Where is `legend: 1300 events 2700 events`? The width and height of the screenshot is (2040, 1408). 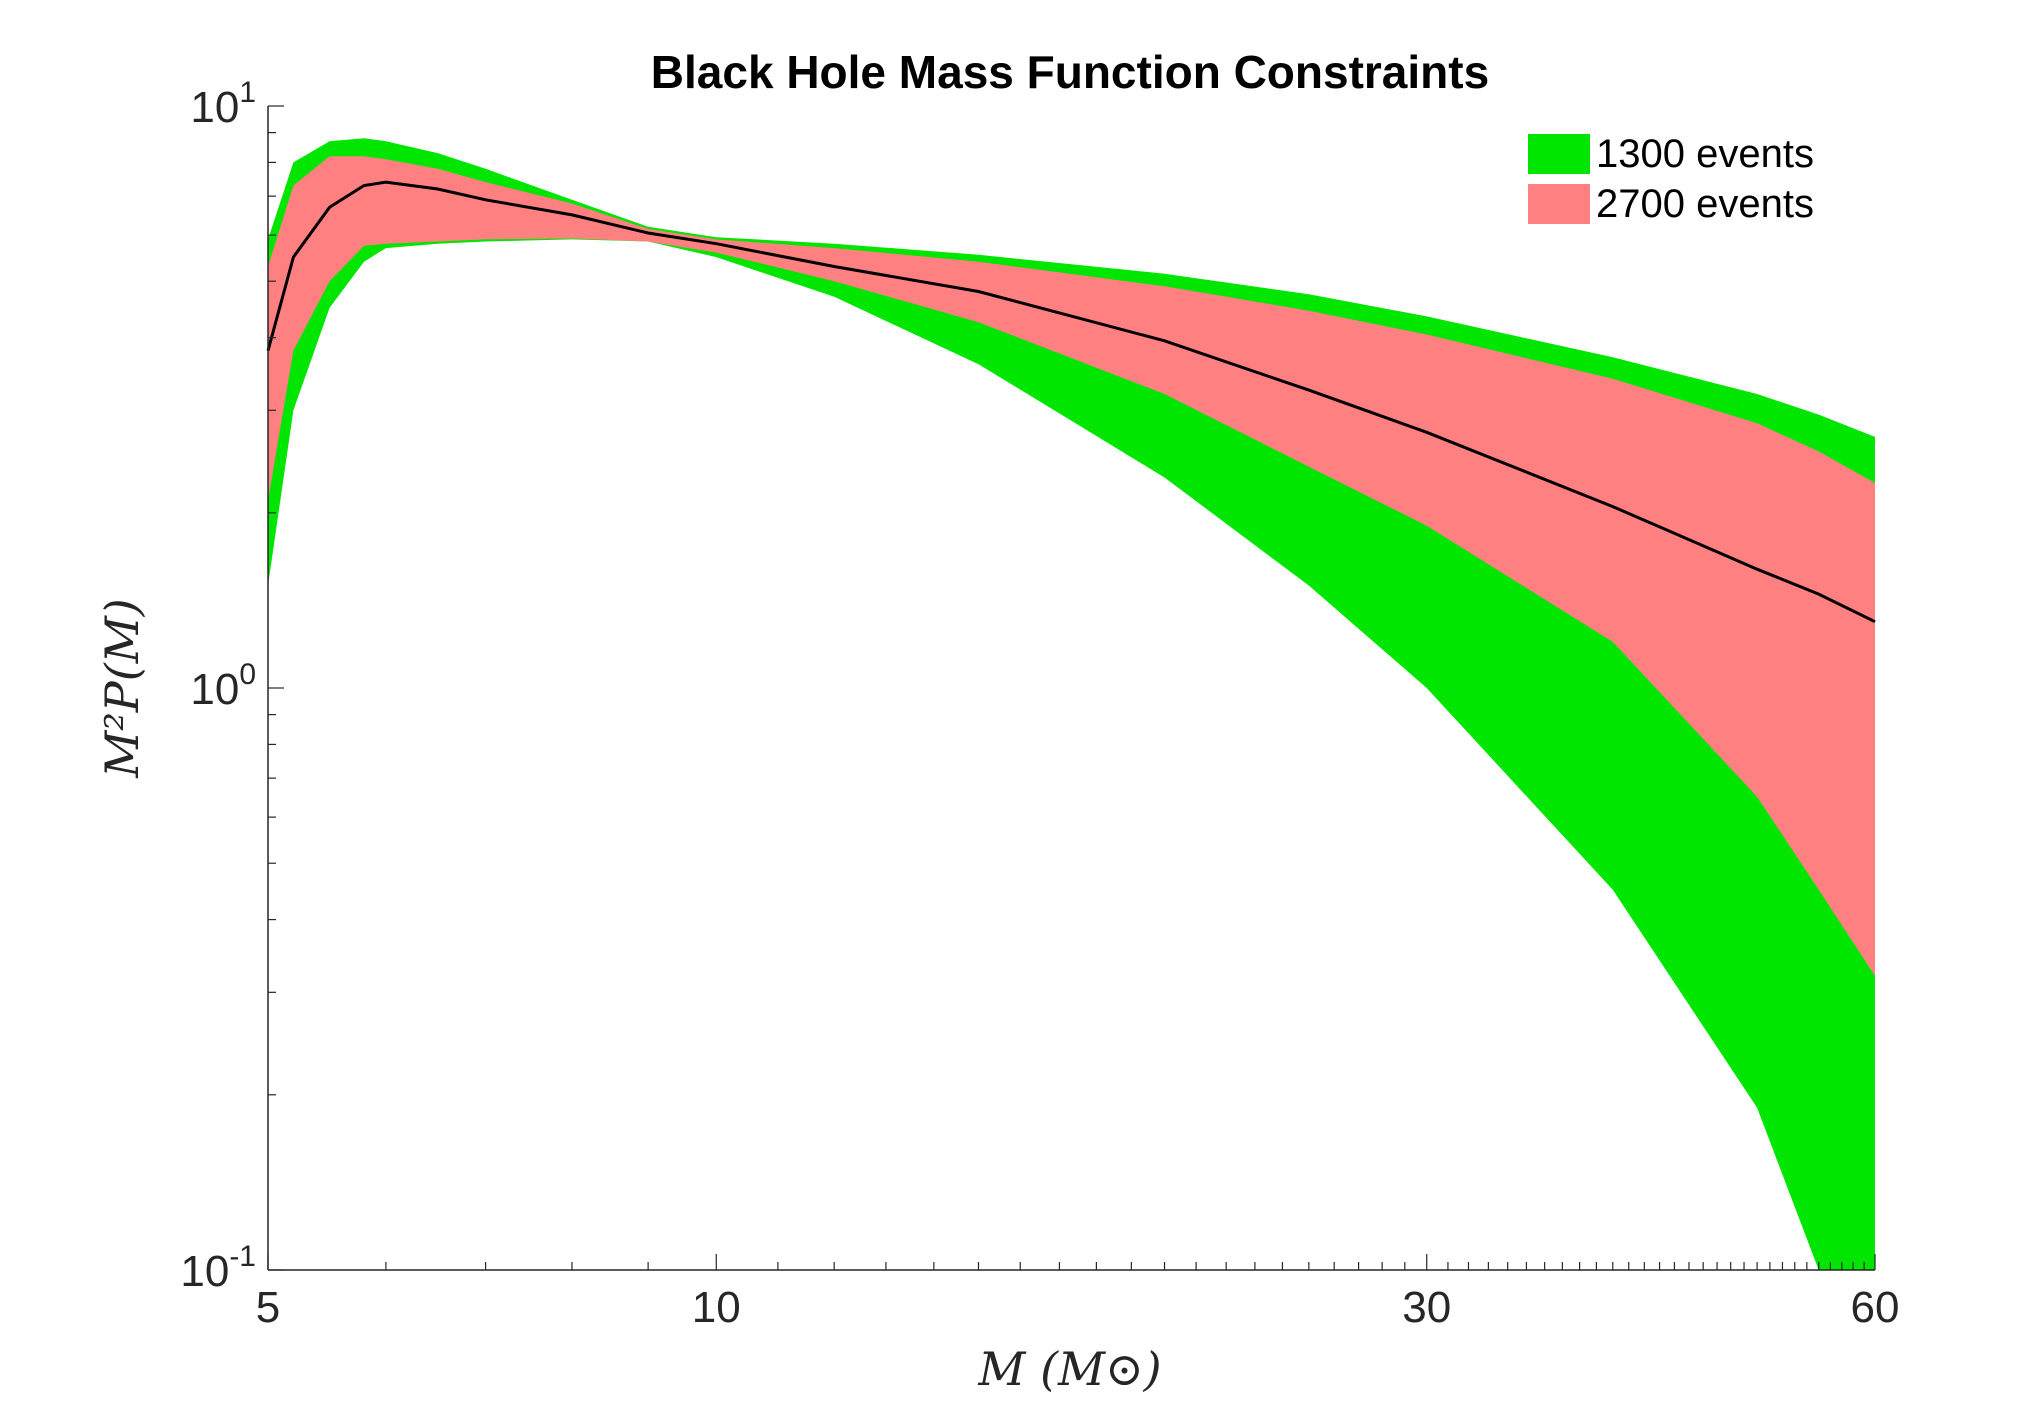 legend: 1300 events 2700 events is located at coordinates (1671, 179).